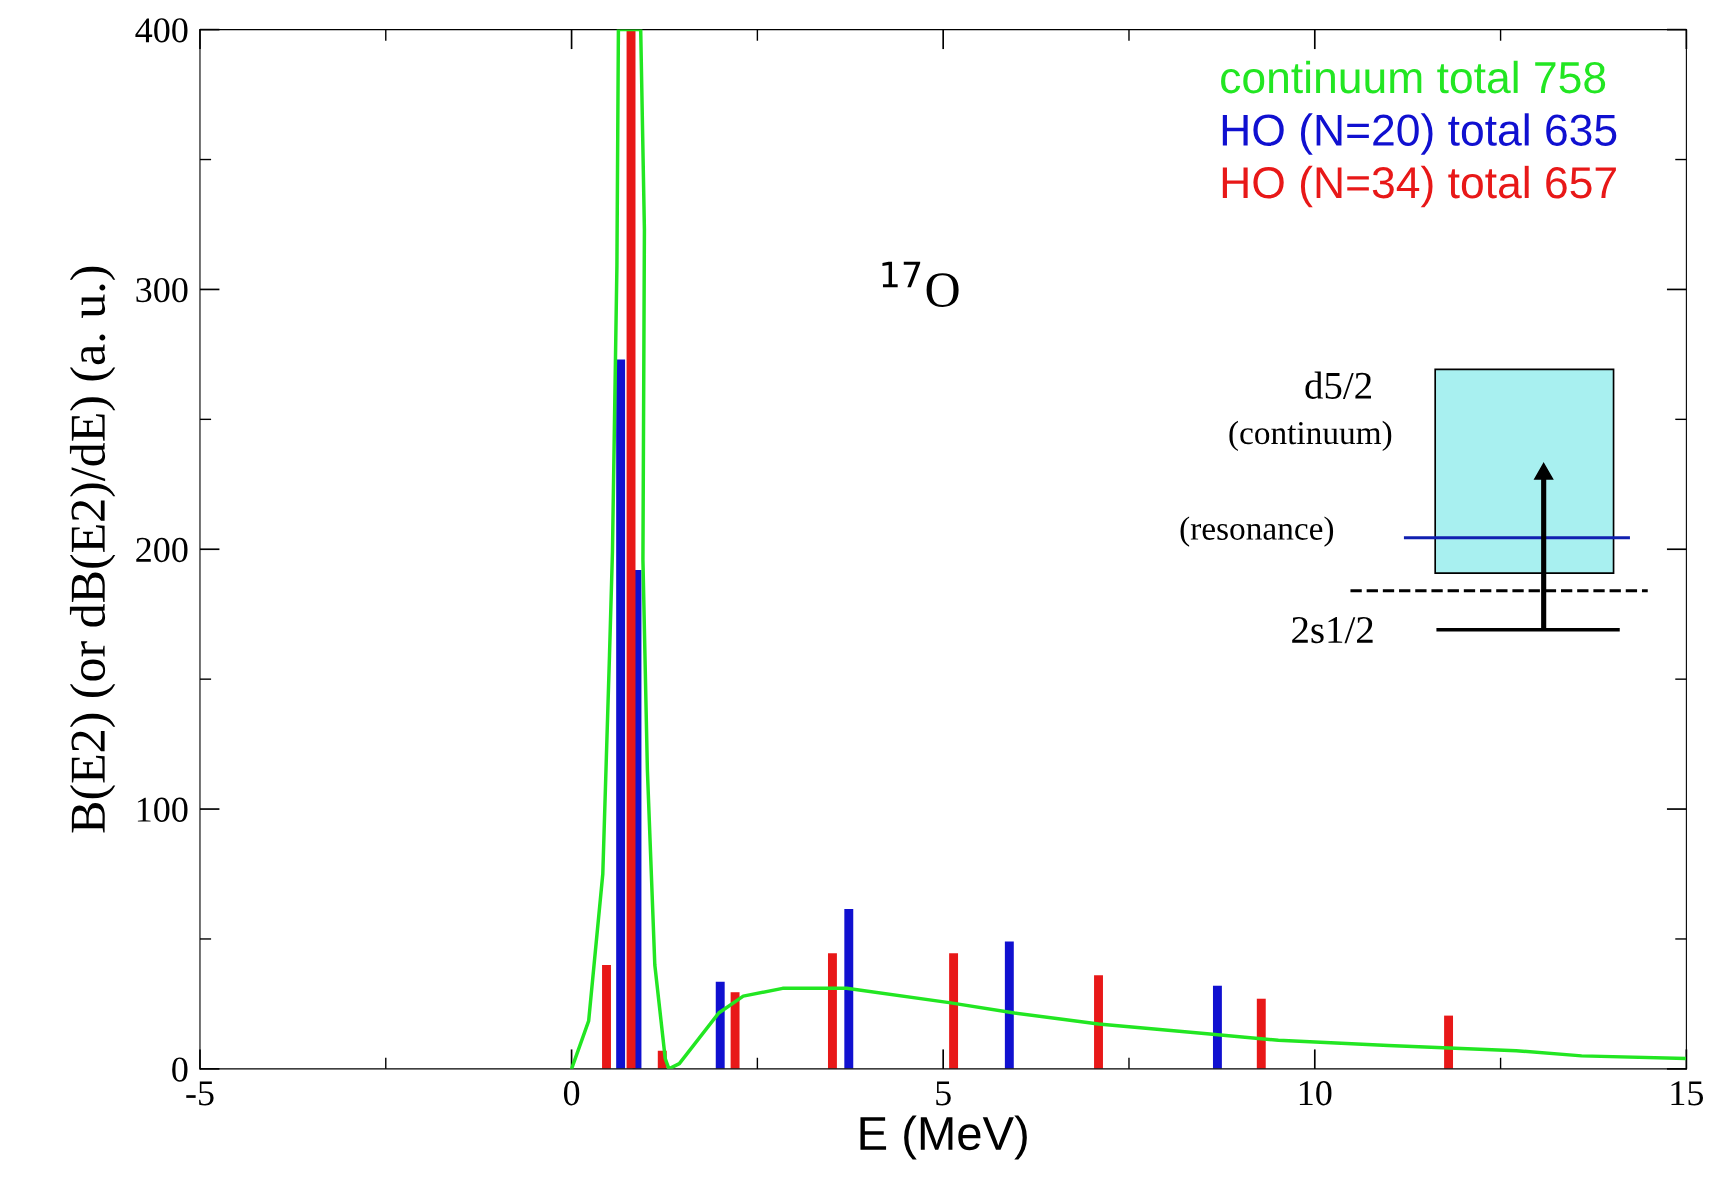 The width and height of the screenshot is (1718, 1185). Describe the element at coordinates (1310, 436) in the screenshot. I see `annotation: (continuum)` at that location.